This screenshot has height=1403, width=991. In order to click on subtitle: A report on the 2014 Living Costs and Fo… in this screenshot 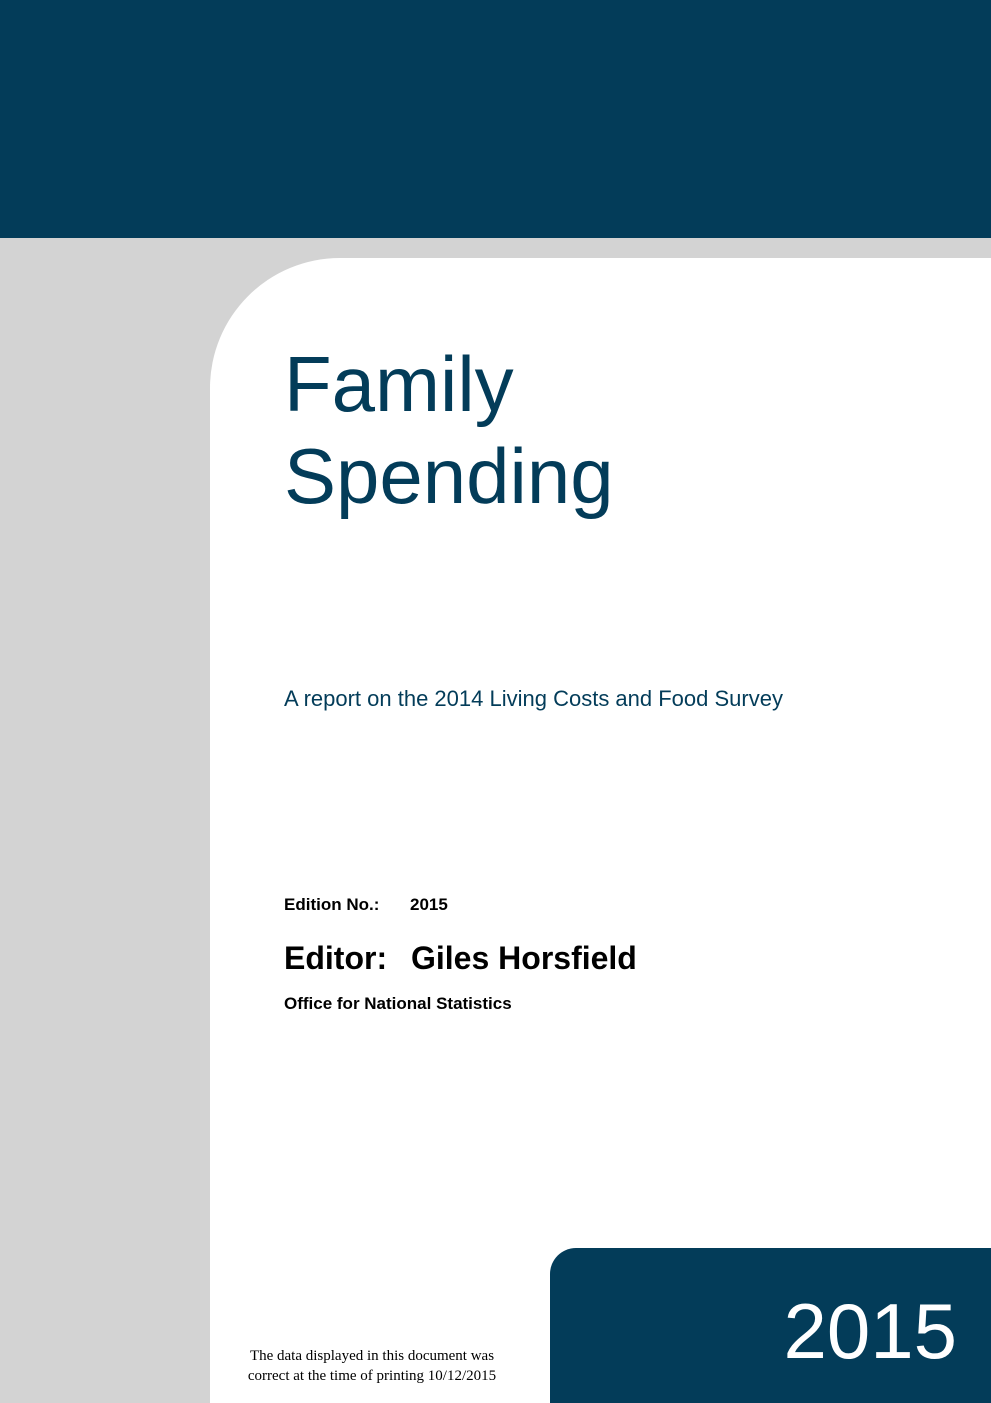, I will do `click(533, 698)`.